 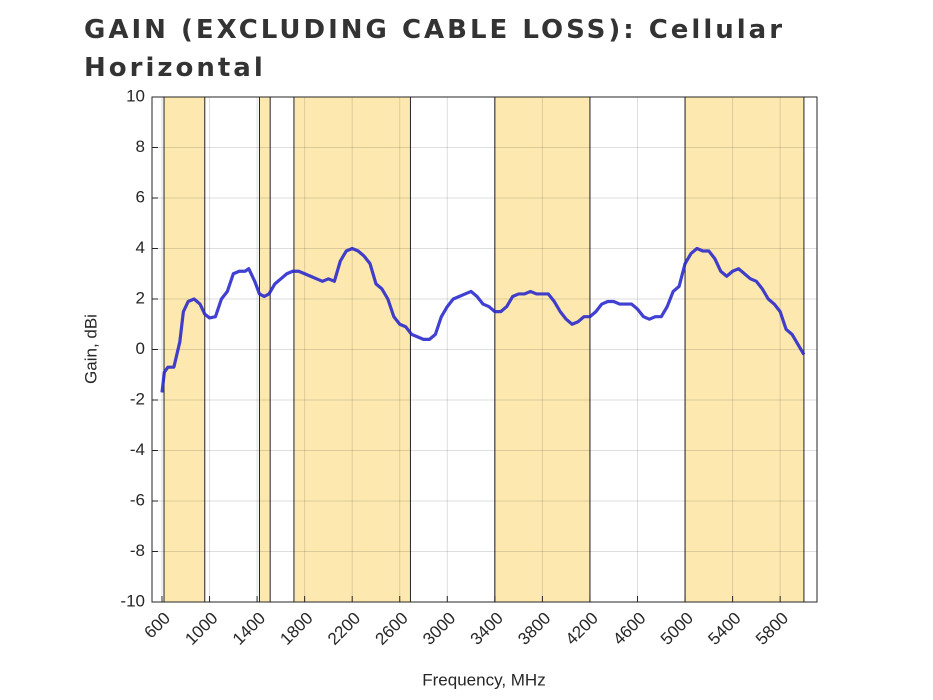 What do you see at coordinates (677, 629) in the screenshot?
I see `x-tick-label: 5000` at bounding box center [677, 629].